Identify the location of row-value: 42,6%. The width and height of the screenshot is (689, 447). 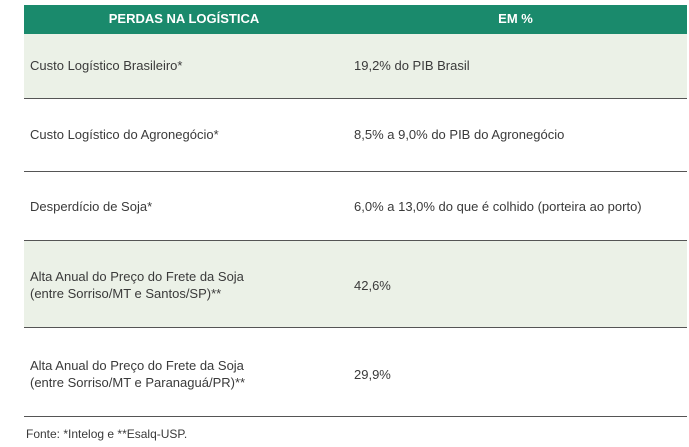
(372, 285).